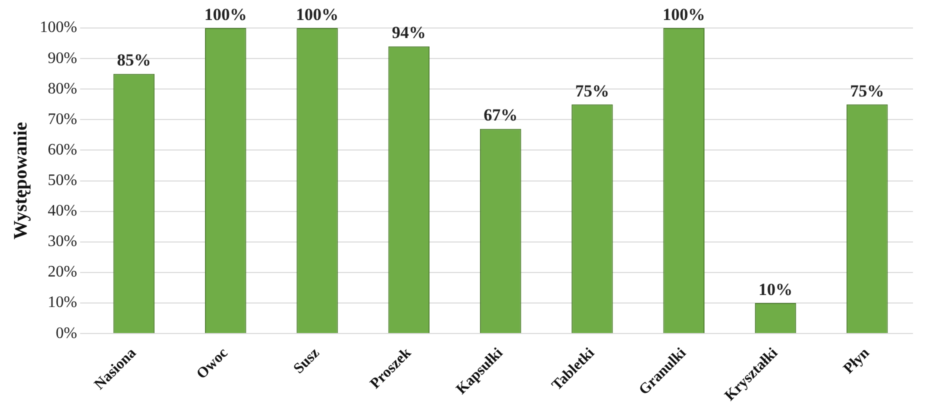  I want to click on x-tick-label: Płyn, so click(857, 361).